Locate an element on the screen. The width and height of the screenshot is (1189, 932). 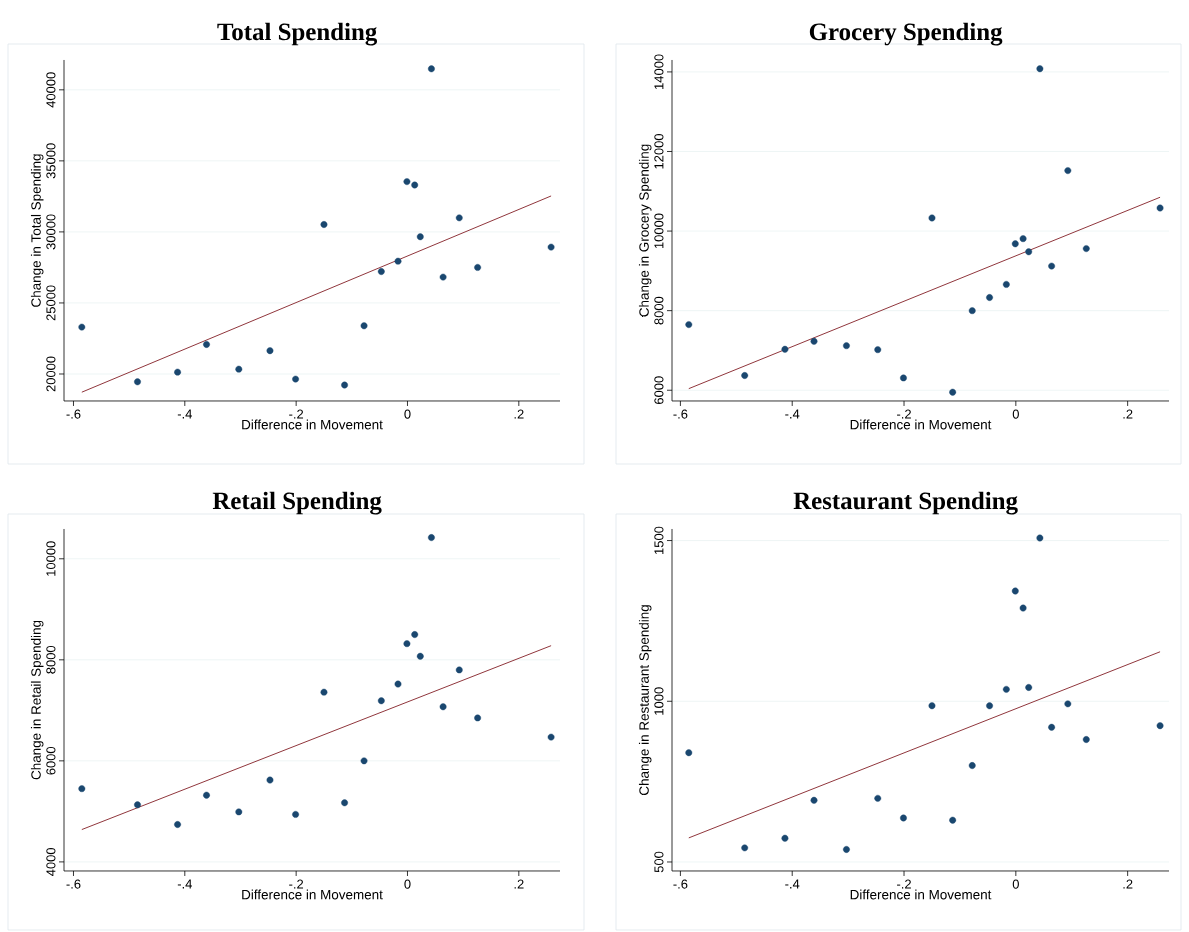
y-axis-title: Change in Total Spending is located at coordinates (37, 230).